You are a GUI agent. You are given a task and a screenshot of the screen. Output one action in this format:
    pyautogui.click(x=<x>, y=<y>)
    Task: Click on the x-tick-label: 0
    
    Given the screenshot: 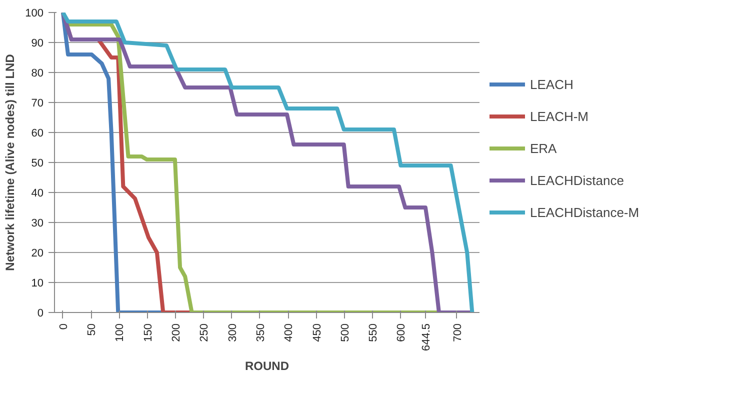 What is the action you would take?
    pyautogui.click(x=64, y=326)
    